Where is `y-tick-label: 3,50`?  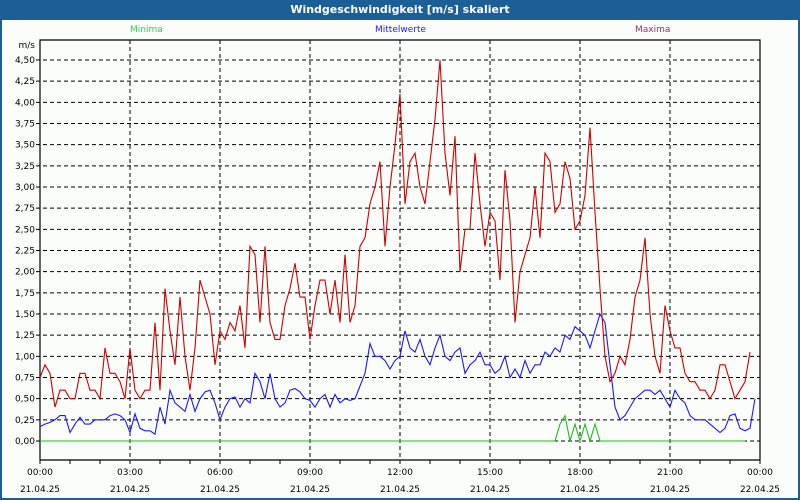
y-tick-label: 3,50 is located at coordinates (25, 146).